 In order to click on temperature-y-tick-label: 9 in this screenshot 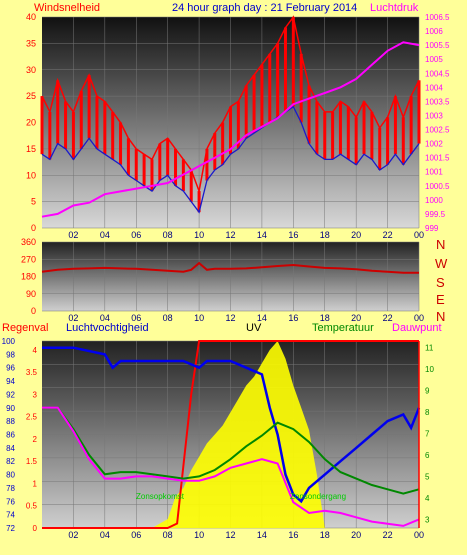, I will do `click(427, 390)`.